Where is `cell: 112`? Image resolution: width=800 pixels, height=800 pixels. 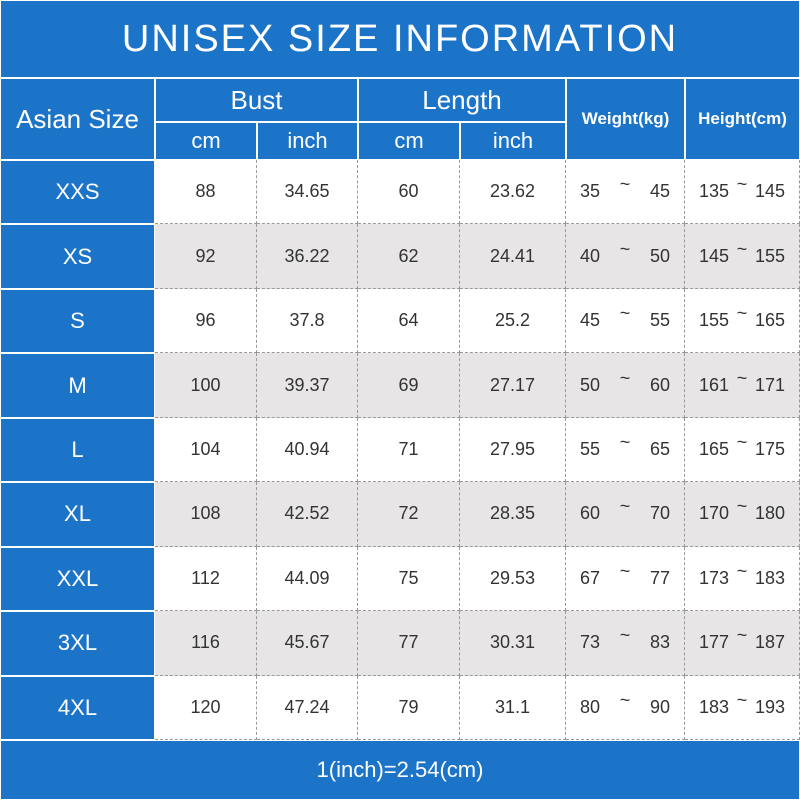
cell: 112 is located at coordinates (206, 579).